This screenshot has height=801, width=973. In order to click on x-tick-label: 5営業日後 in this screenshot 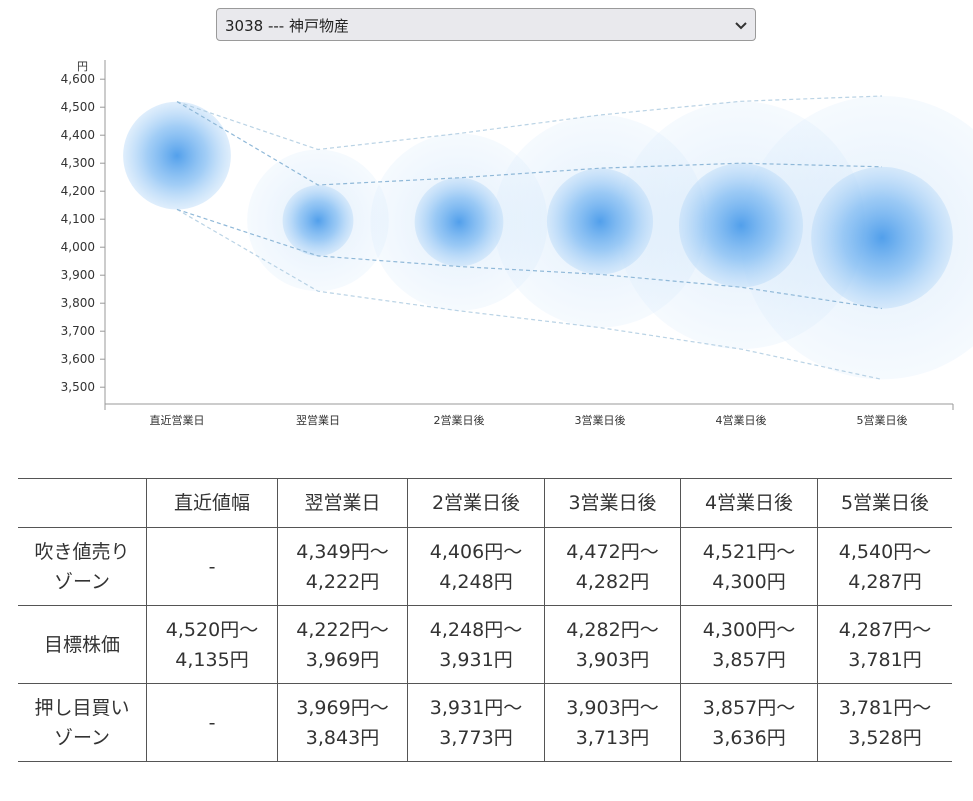, I will do `click(882, 420)`.